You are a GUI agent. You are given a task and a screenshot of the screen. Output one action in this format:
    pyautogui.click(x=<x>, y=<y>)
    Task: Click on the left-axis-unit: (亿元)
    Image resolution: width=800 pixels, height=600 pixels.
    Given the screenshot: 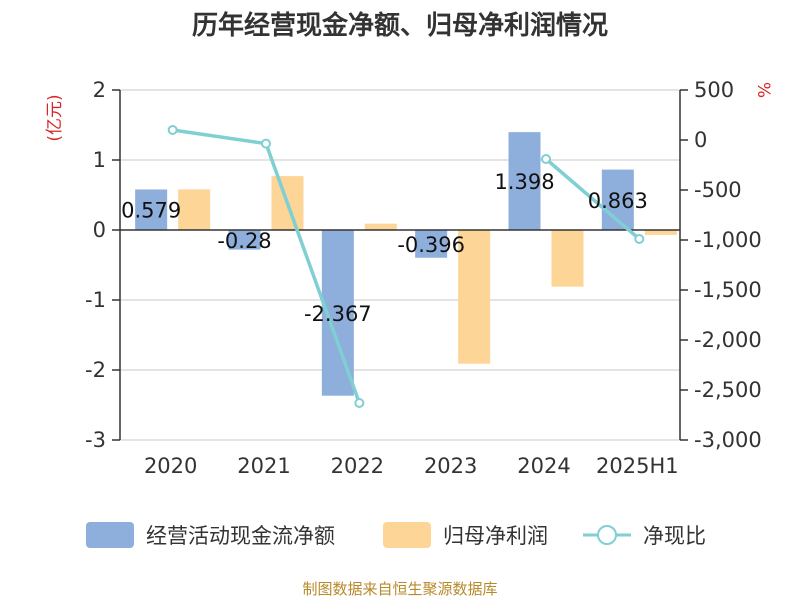 What is the action you would take?
    pyautogui.click(x=55, y=117)
    